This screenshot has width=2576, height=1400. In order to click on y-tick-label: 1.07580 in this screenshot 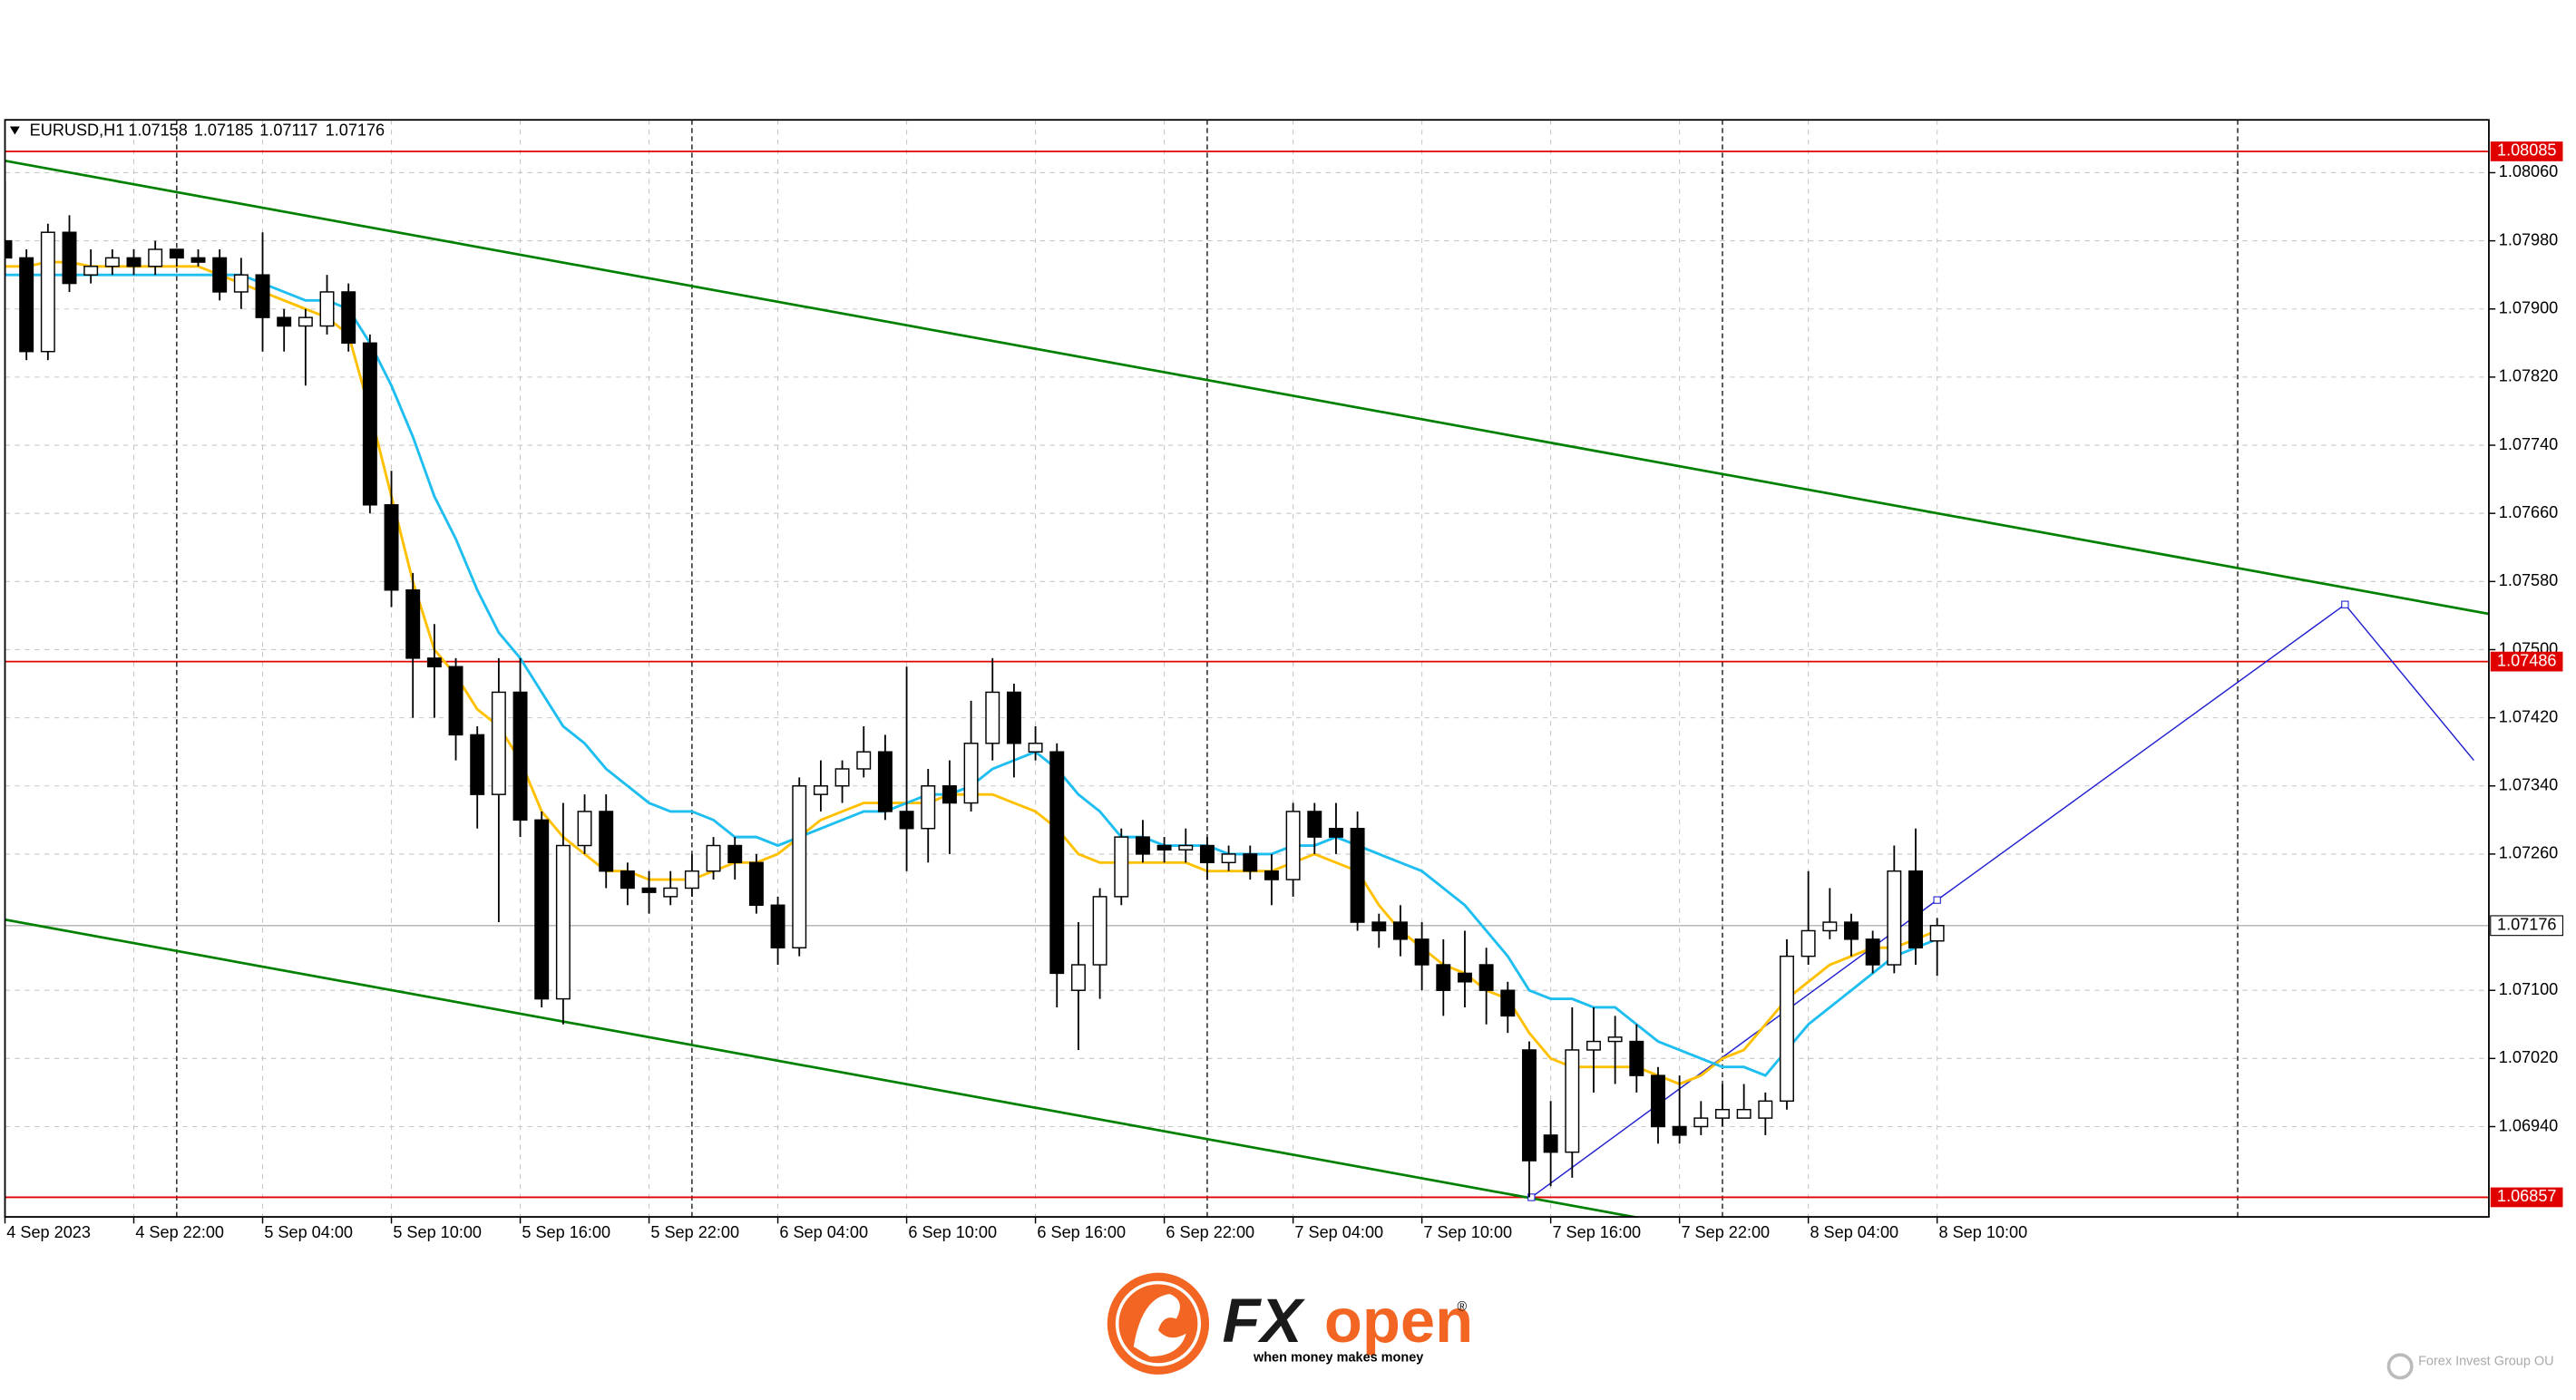, I will do `click(2528, 580)`.